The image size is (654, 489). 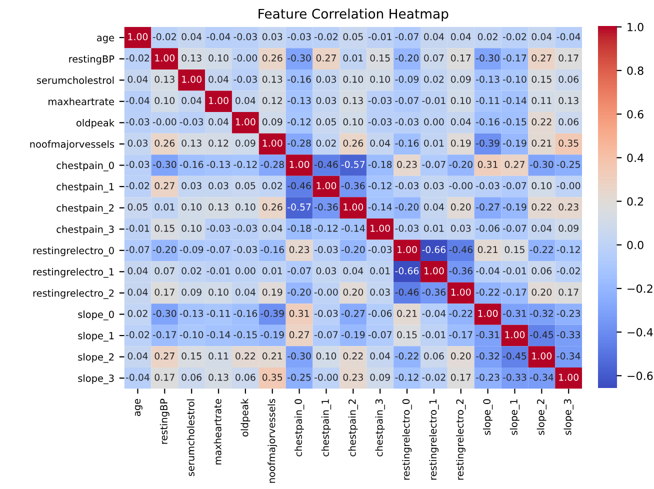 I want to click on data-label: 0.12, so click(x=272, y=100).